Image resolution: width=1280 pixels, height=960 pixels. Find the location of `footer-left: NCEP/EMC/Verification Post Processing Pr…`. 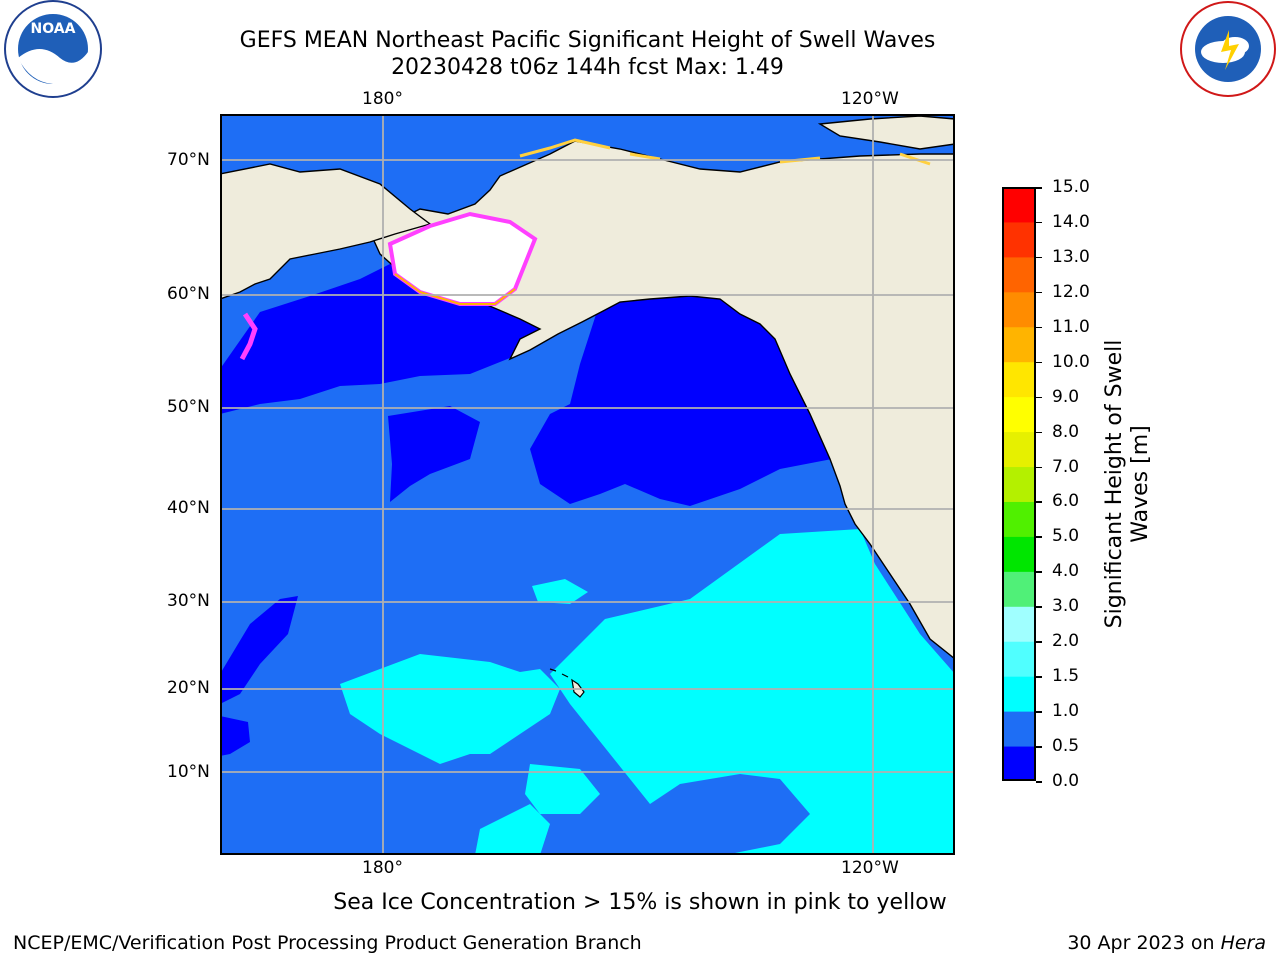

footer-left: NCEP/EMC/Verification Post Processing Pr… is located at coordinates (327, 943).